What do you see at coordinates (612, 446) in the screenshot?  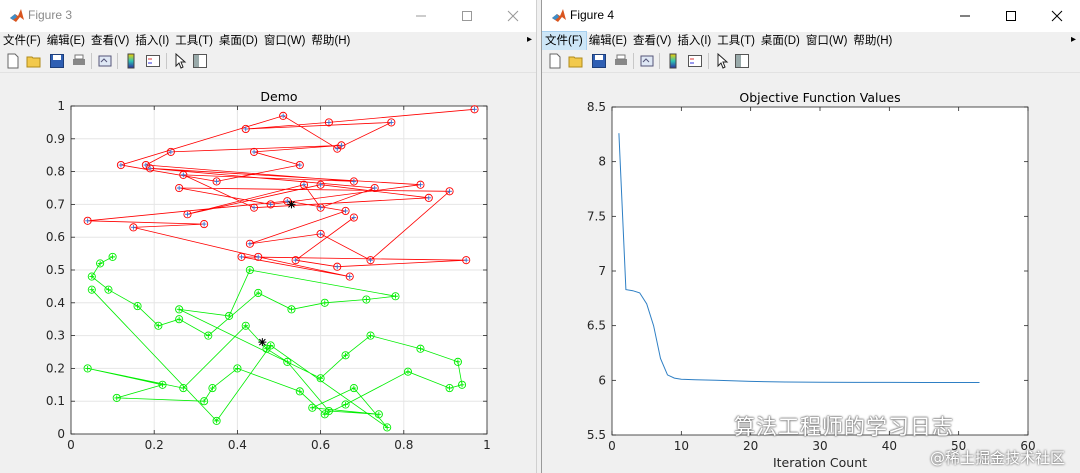 I see `x-tick-label: 0` at bounding box center [612, 446].